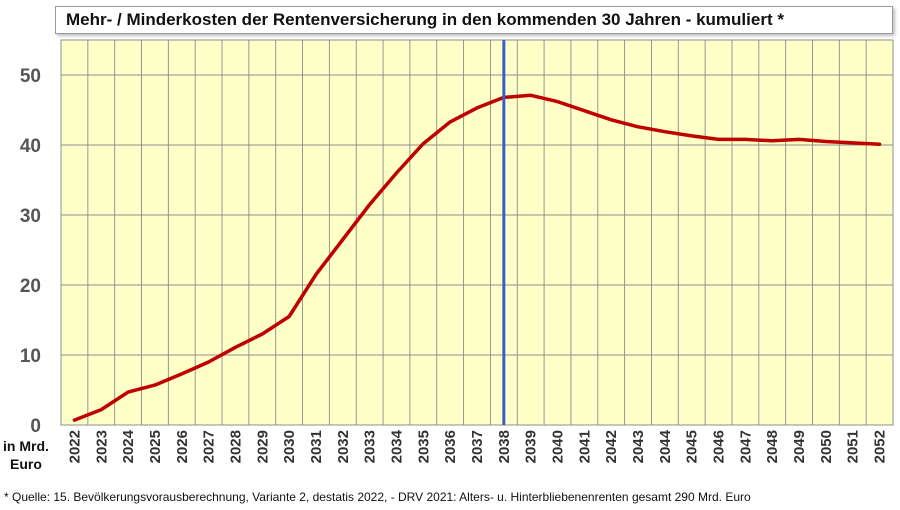  Describe the element at coordinates (262, 446) in the screenshot. I see `x-tick-label: 2029` at that location.